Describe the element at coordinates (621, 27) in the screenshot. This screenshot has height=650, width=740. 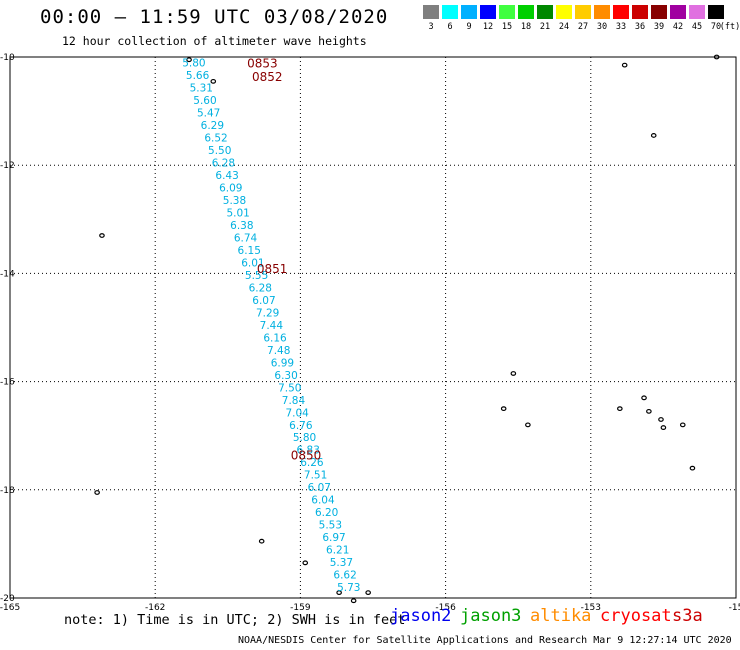
I see `legend-label: 33` at that location.